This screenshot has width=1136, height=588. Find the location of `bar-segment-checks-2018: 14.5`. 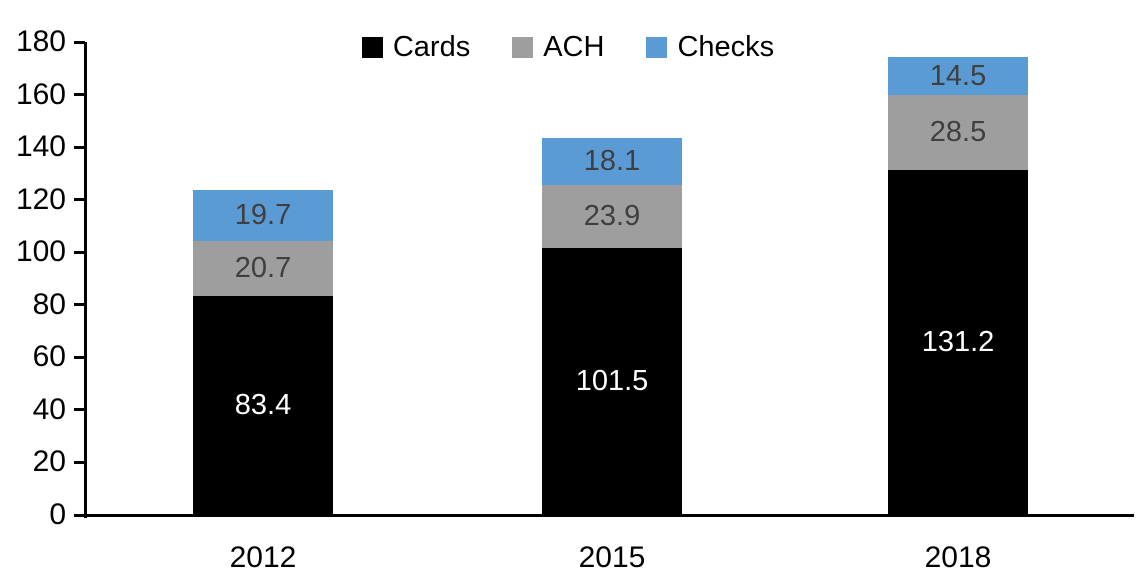

bar-segment-checks-2018: 14.5 is located at coordinates (958, 76).